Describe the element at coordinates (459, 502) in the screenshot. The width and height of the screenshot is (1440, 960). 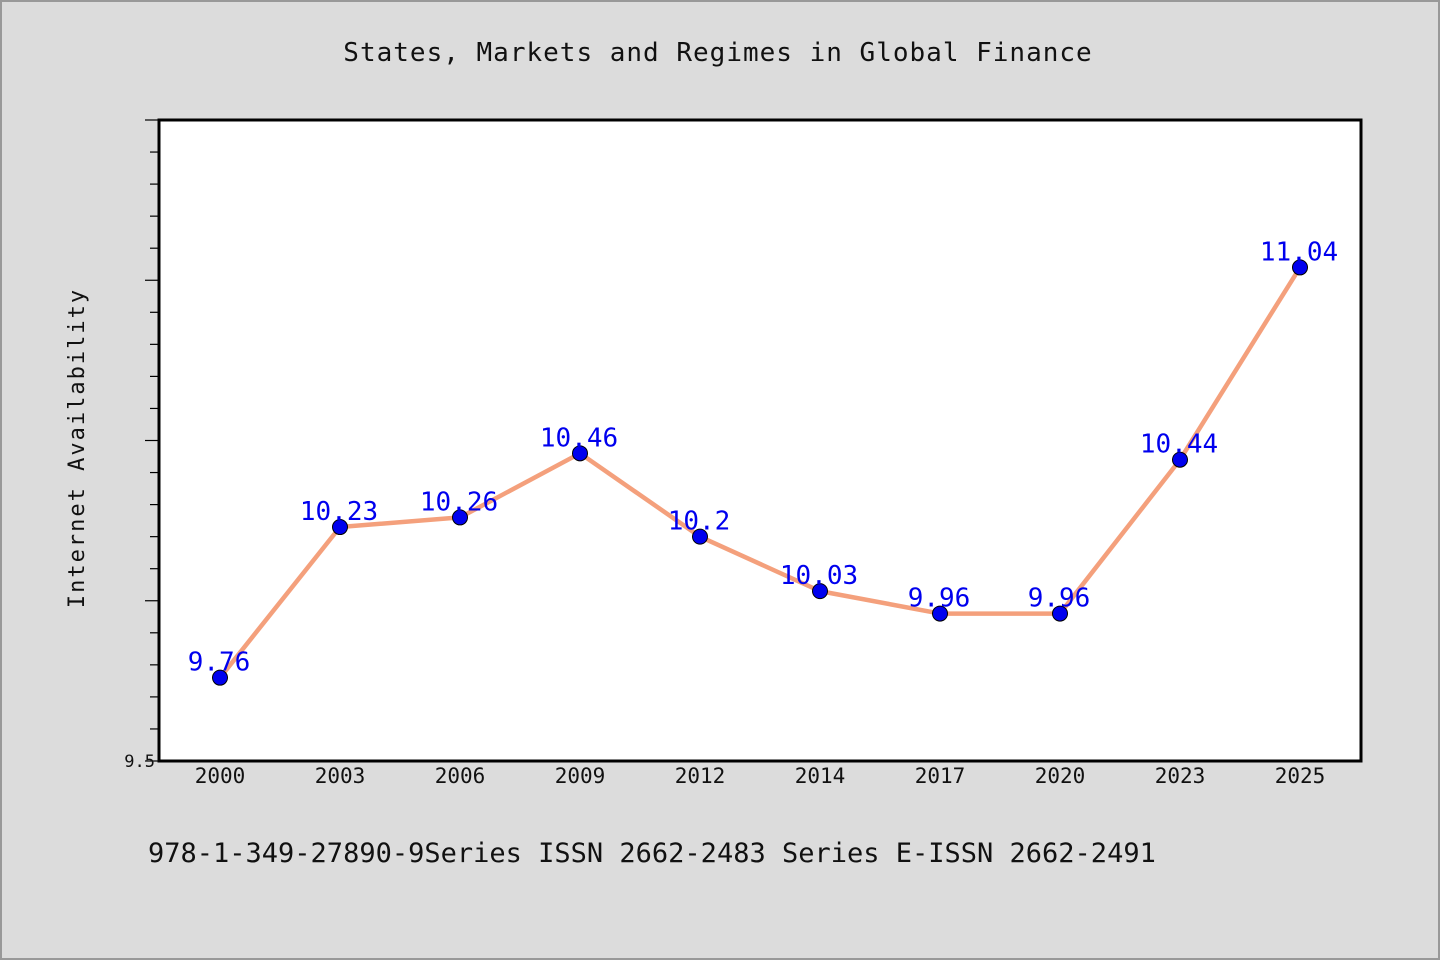
I see `data-label: 10.26` at that location.